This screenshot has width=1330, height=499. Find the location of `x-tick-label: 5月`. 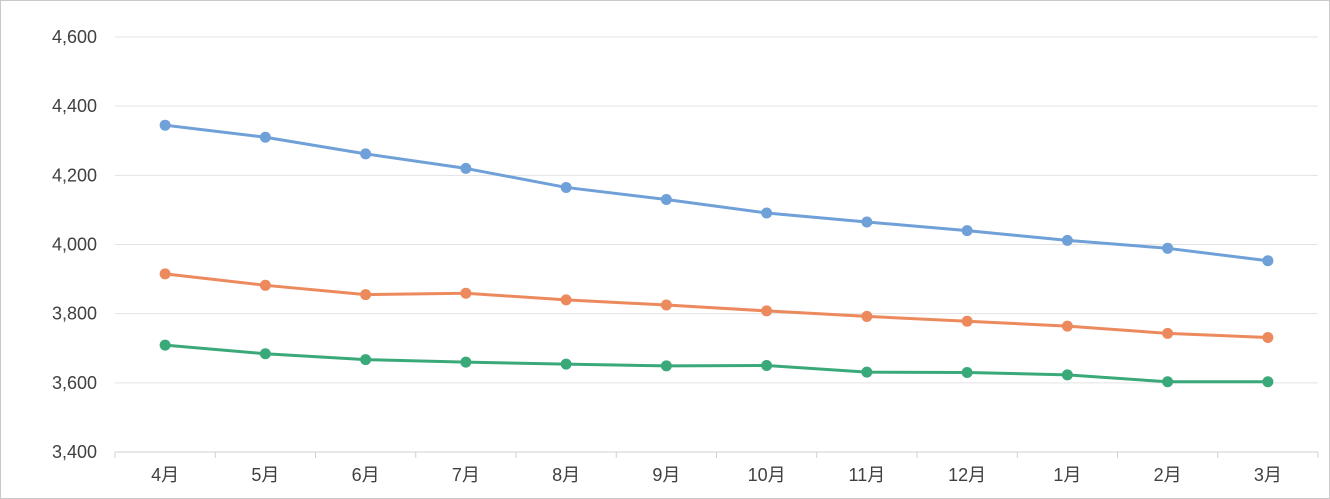

x-tick-label: 5月 is located at coordinates (265, 475).